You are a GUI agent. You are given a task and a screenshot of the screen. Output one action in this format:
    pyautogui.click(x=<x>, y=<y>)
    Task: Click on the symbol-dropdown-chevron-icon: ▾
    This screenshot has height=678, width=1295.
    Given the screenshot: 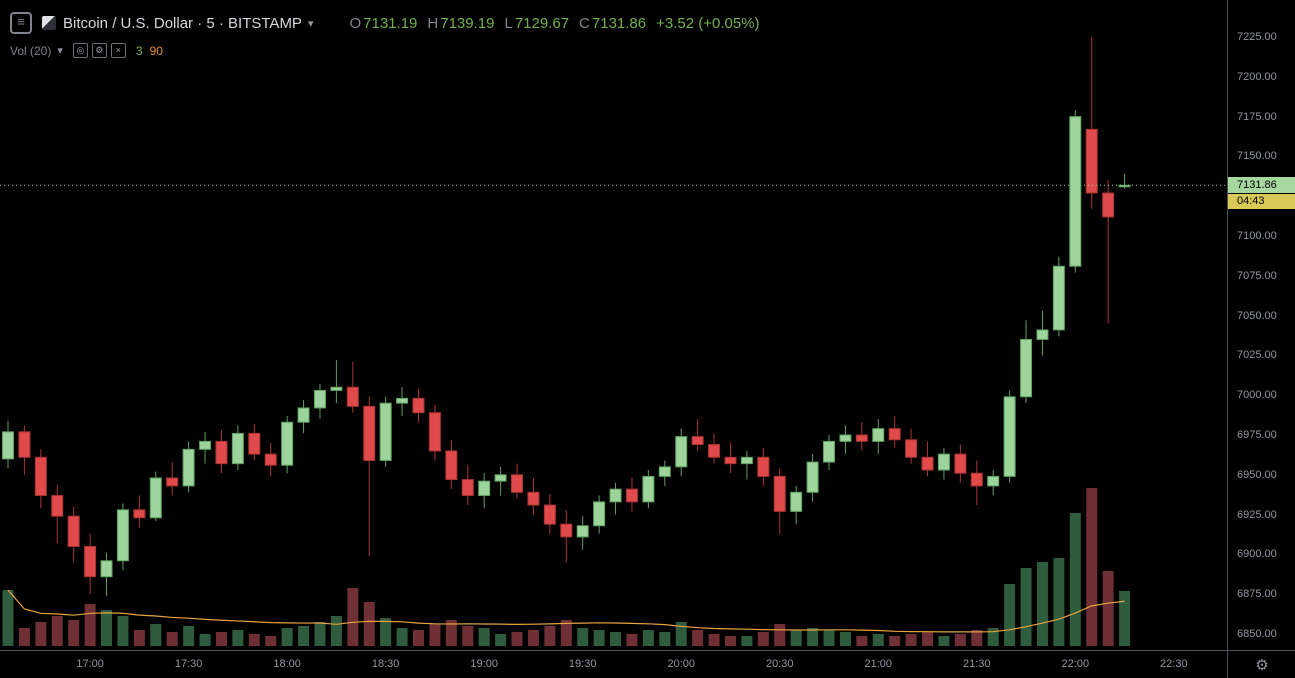 What is the action you would take?
    pyautogui.click(x=310, y=23)
    